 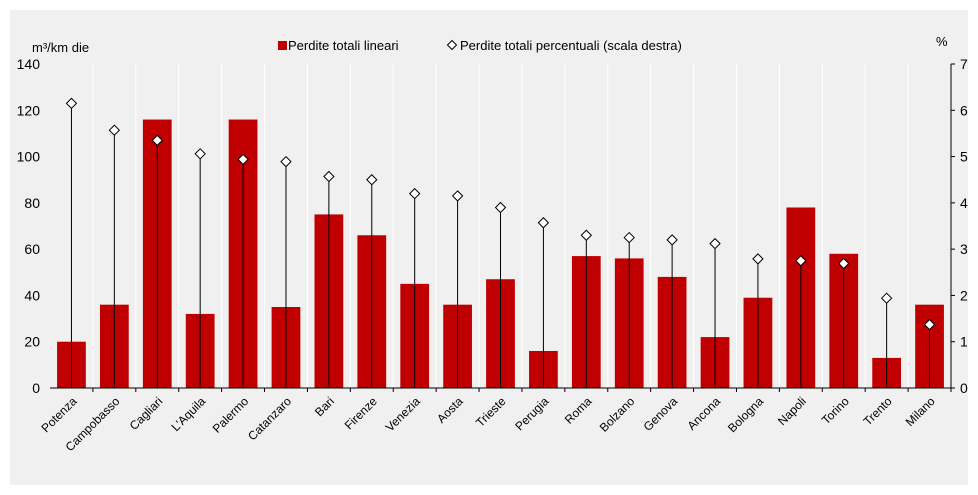 I want to click on y-tick-label: 120, so click(x=29, y=110).